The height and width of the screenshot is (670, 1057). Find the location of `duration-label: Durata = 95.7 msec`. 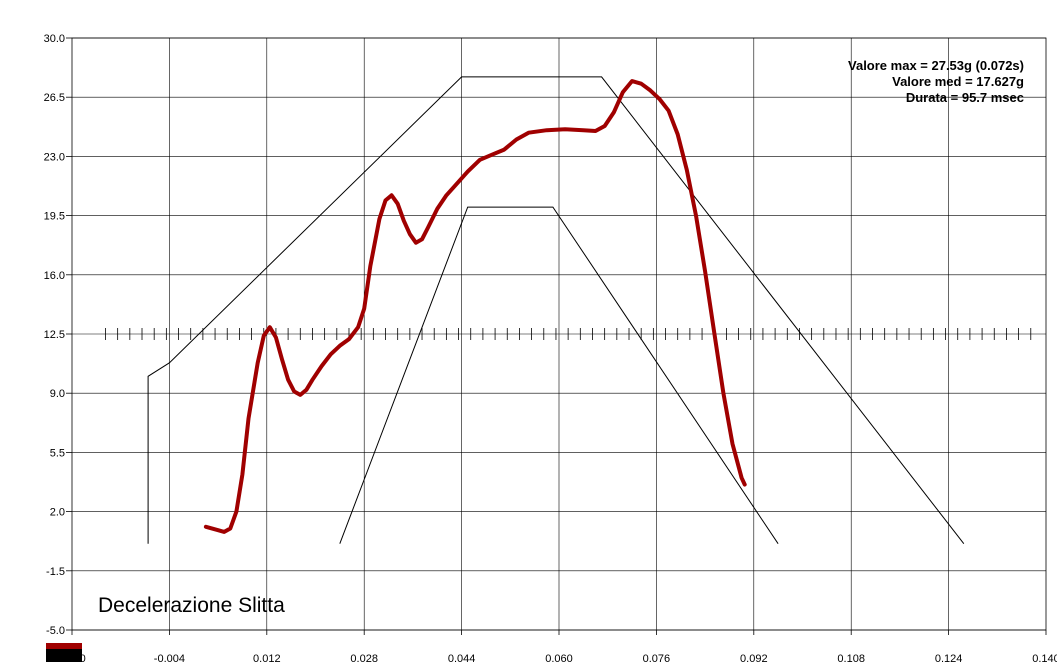

duration-label: Durata = 95.7 msec is located at coordinates (965, 97).